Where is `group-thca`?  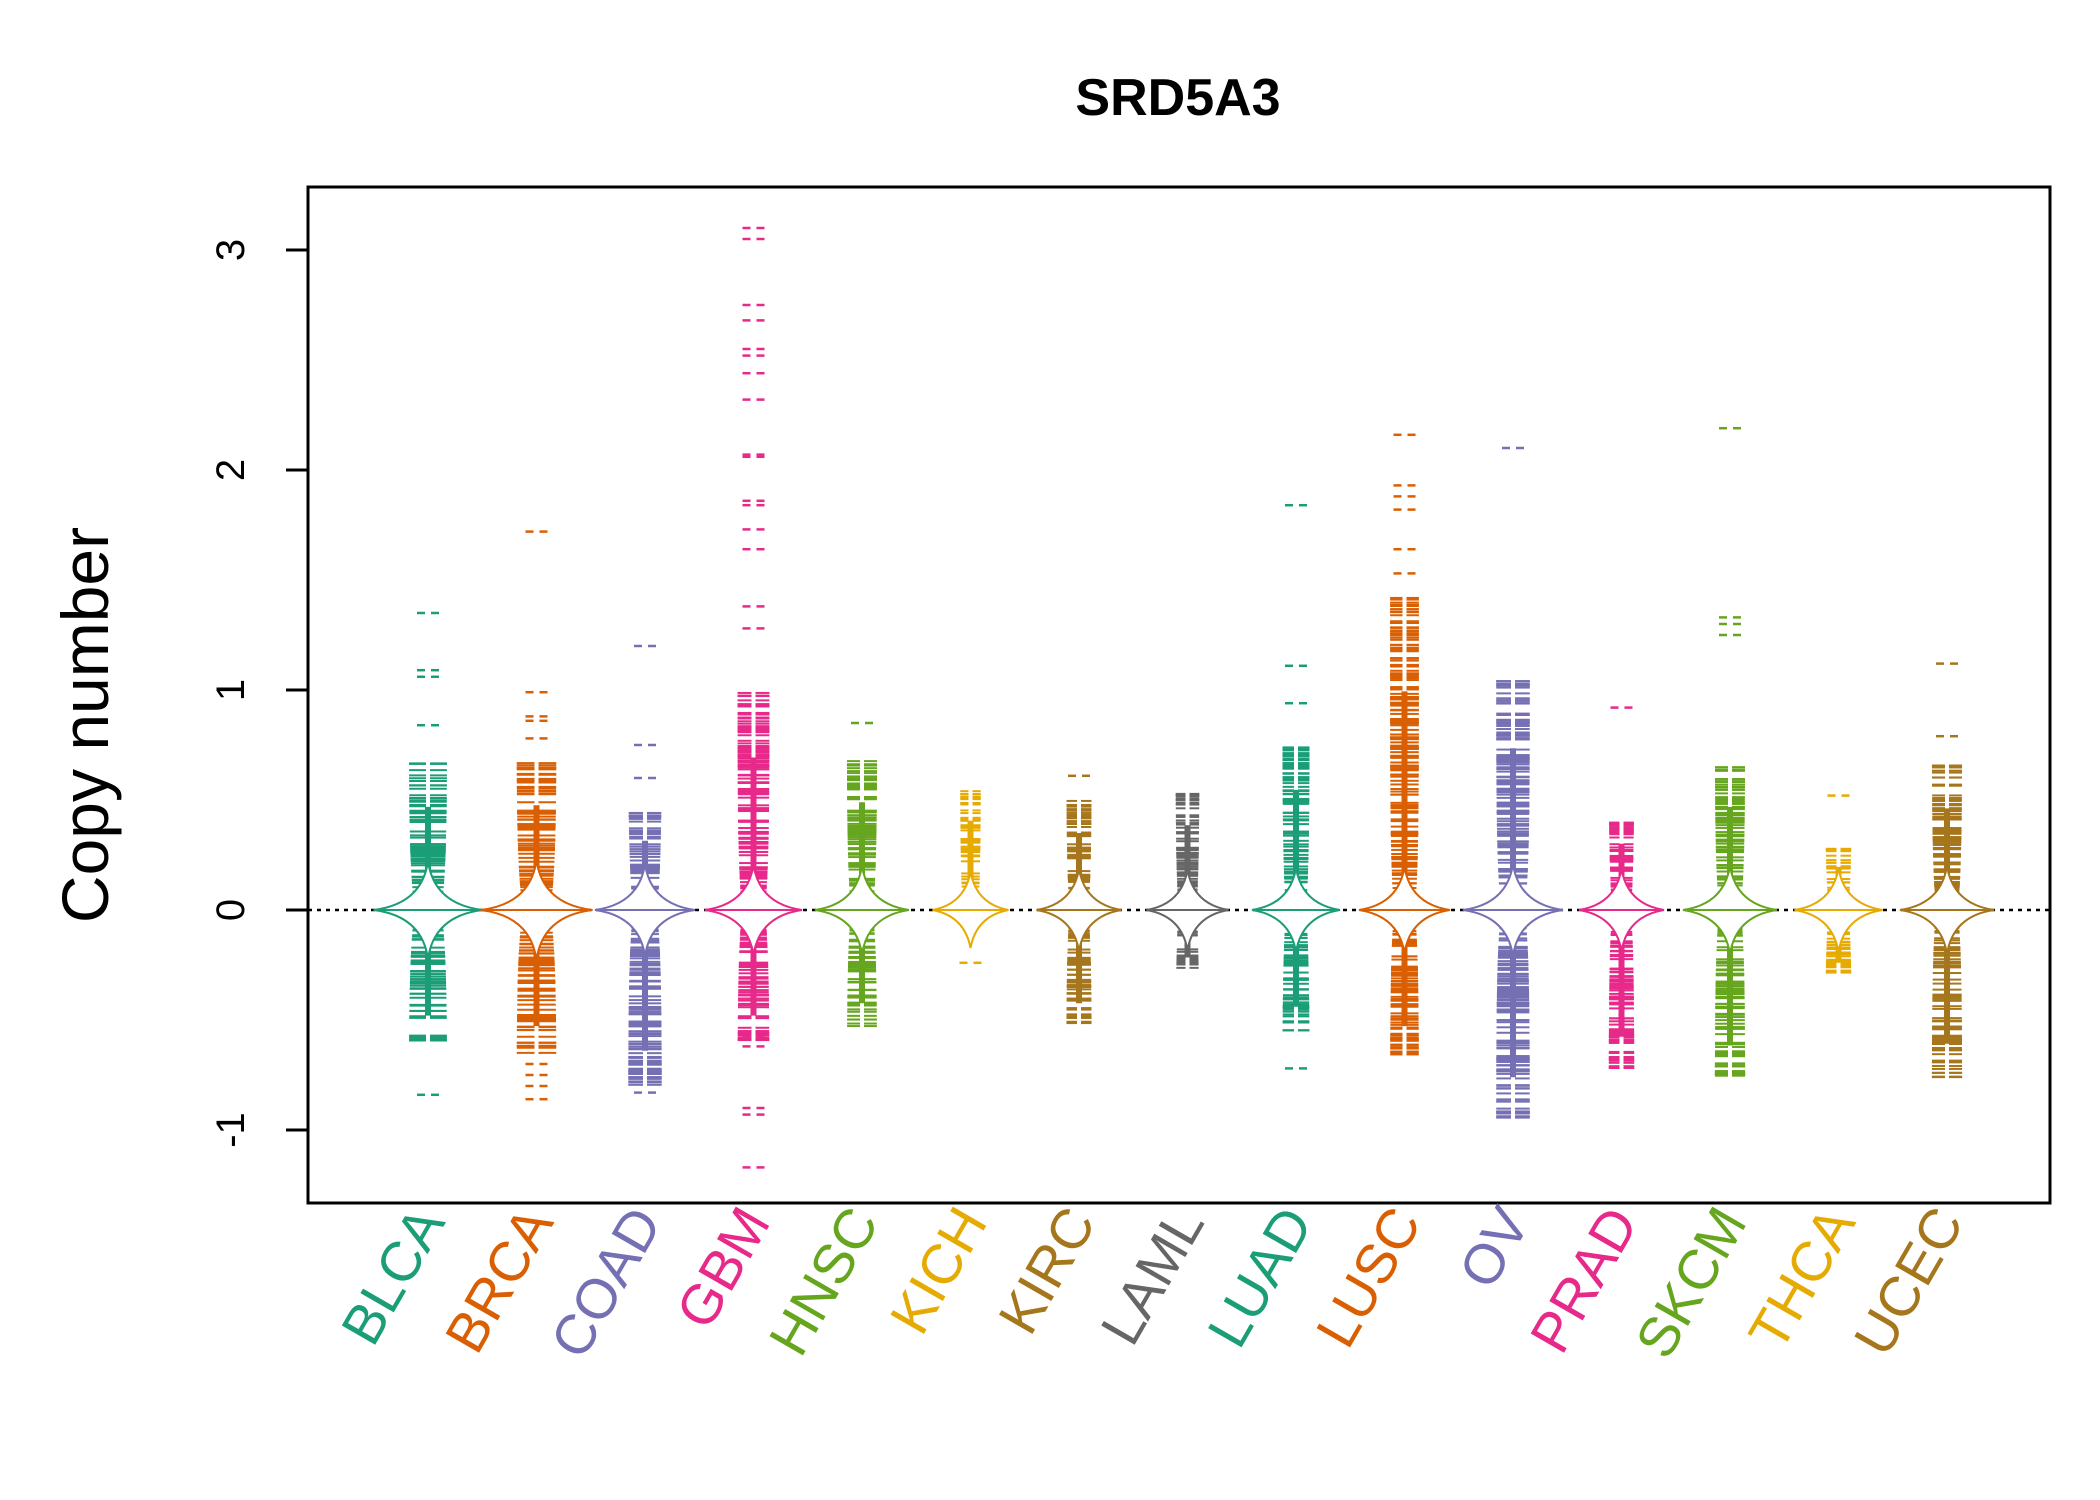
group-thca is located at coordinates (1838, 884).